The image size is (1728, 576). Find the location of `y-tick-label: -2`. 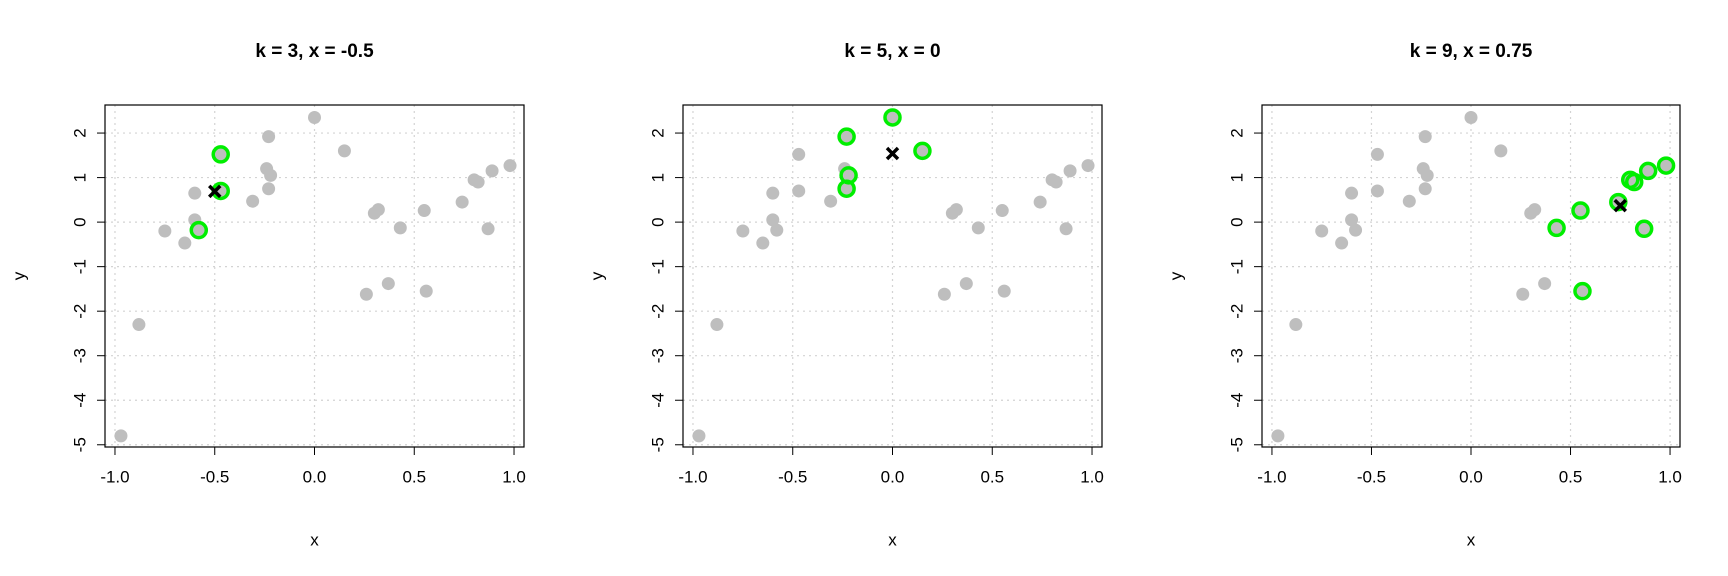

y-tick-label: -2 is located at coordinates (79, 311).